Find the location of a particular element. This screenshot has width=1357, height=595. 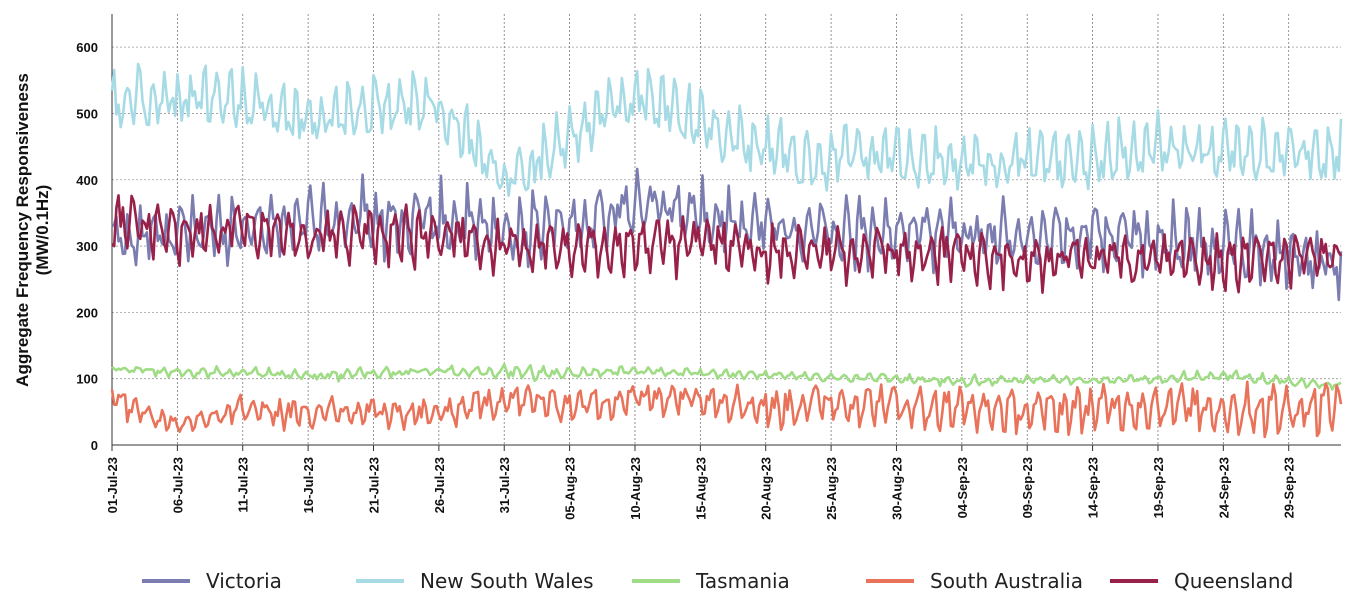

x-tick-label: 26-Jul-23 is located at coordinates (439, 485).